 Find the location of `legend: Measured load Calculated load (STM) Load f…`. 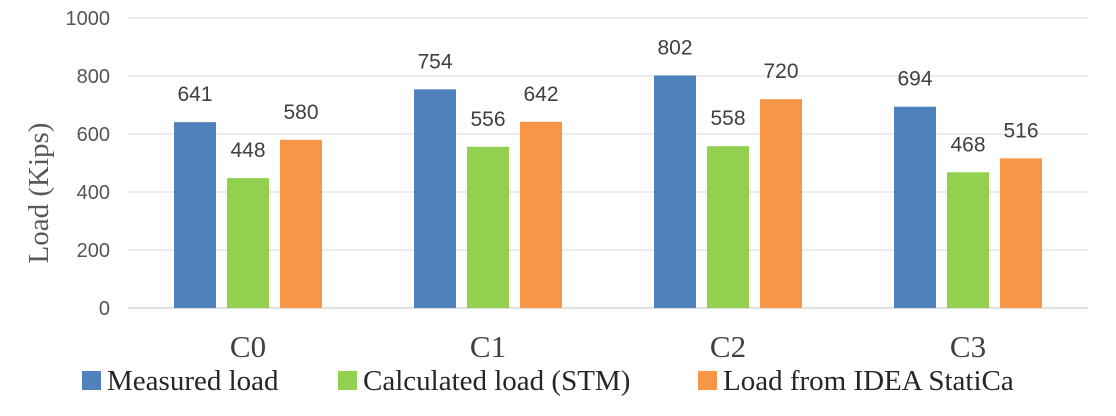

legend: Measured load Calculated load (STM) Load f… is located at coordinates (548, 381).